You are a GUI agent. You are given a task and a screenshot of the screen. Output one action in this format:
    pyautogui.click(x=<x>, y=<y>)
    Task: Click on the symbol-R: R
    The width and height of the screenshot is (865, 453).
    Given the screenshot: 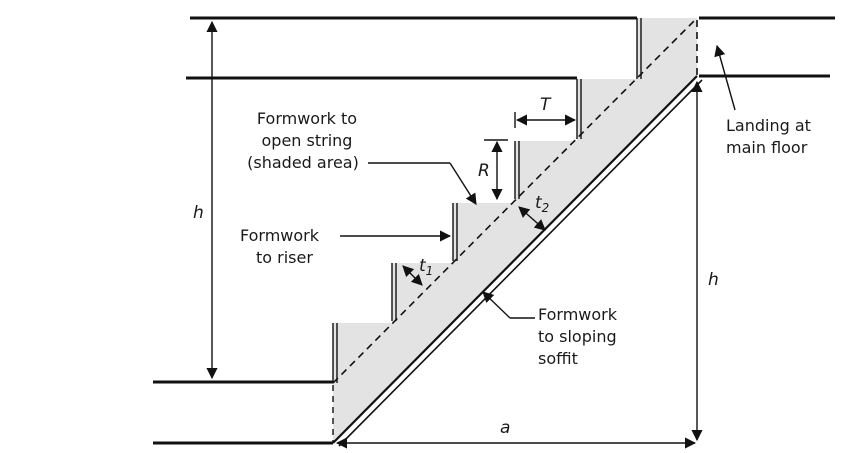 What is the action you would take?
    pyautogui.click(x=484, y=171)
    